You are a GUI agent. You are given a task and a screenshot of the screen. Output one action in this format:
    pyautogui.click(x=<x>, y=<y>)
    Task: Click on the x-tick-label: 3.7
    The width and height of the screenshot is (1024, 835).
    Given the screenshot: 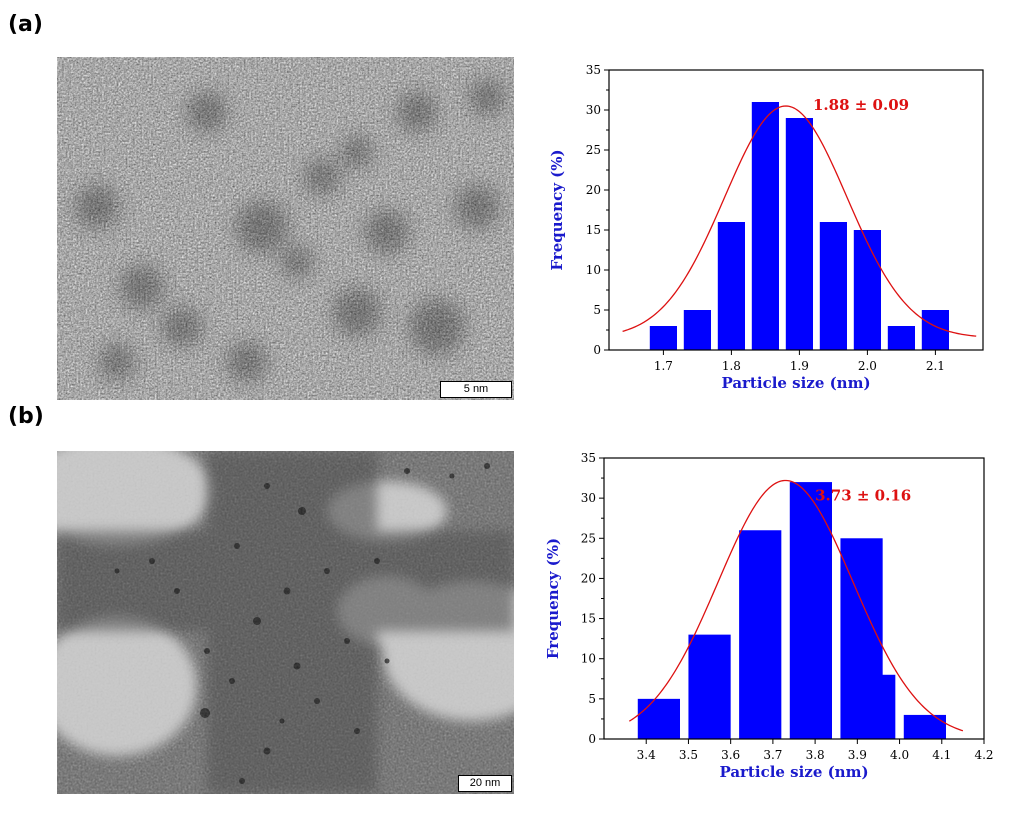 What is the action you would take?
    pyautogui.click(x=772, y=755)
    